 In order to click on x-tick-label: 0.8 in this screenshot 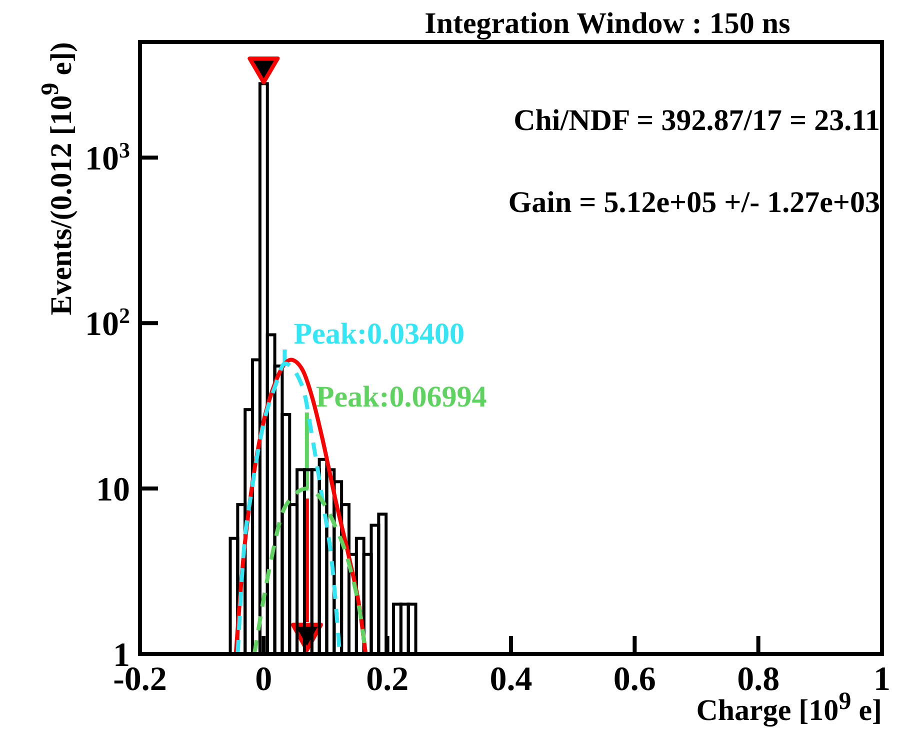, I will do `click(758, 679)`.